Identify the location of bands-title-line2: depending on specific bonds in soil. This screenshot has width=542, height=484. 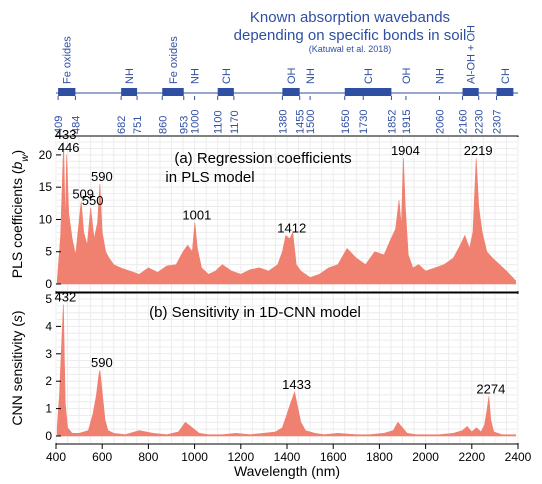
(350, 35).